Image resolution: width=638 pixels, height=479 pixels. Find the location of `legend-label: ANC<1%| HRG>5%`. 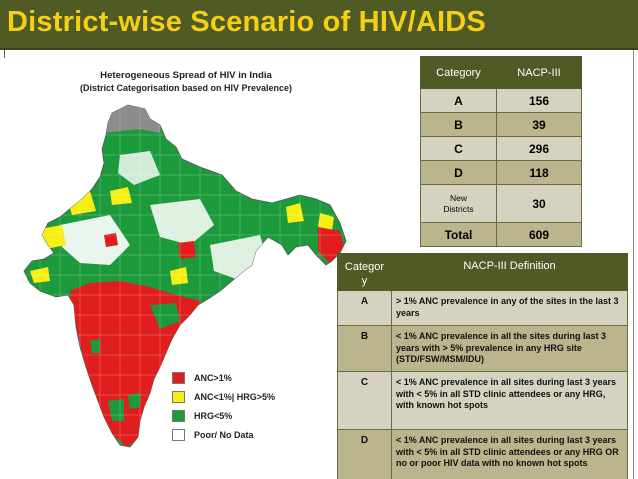

legend-label: ANC<1%| HRG>5% is located at coordinates (235, 397).